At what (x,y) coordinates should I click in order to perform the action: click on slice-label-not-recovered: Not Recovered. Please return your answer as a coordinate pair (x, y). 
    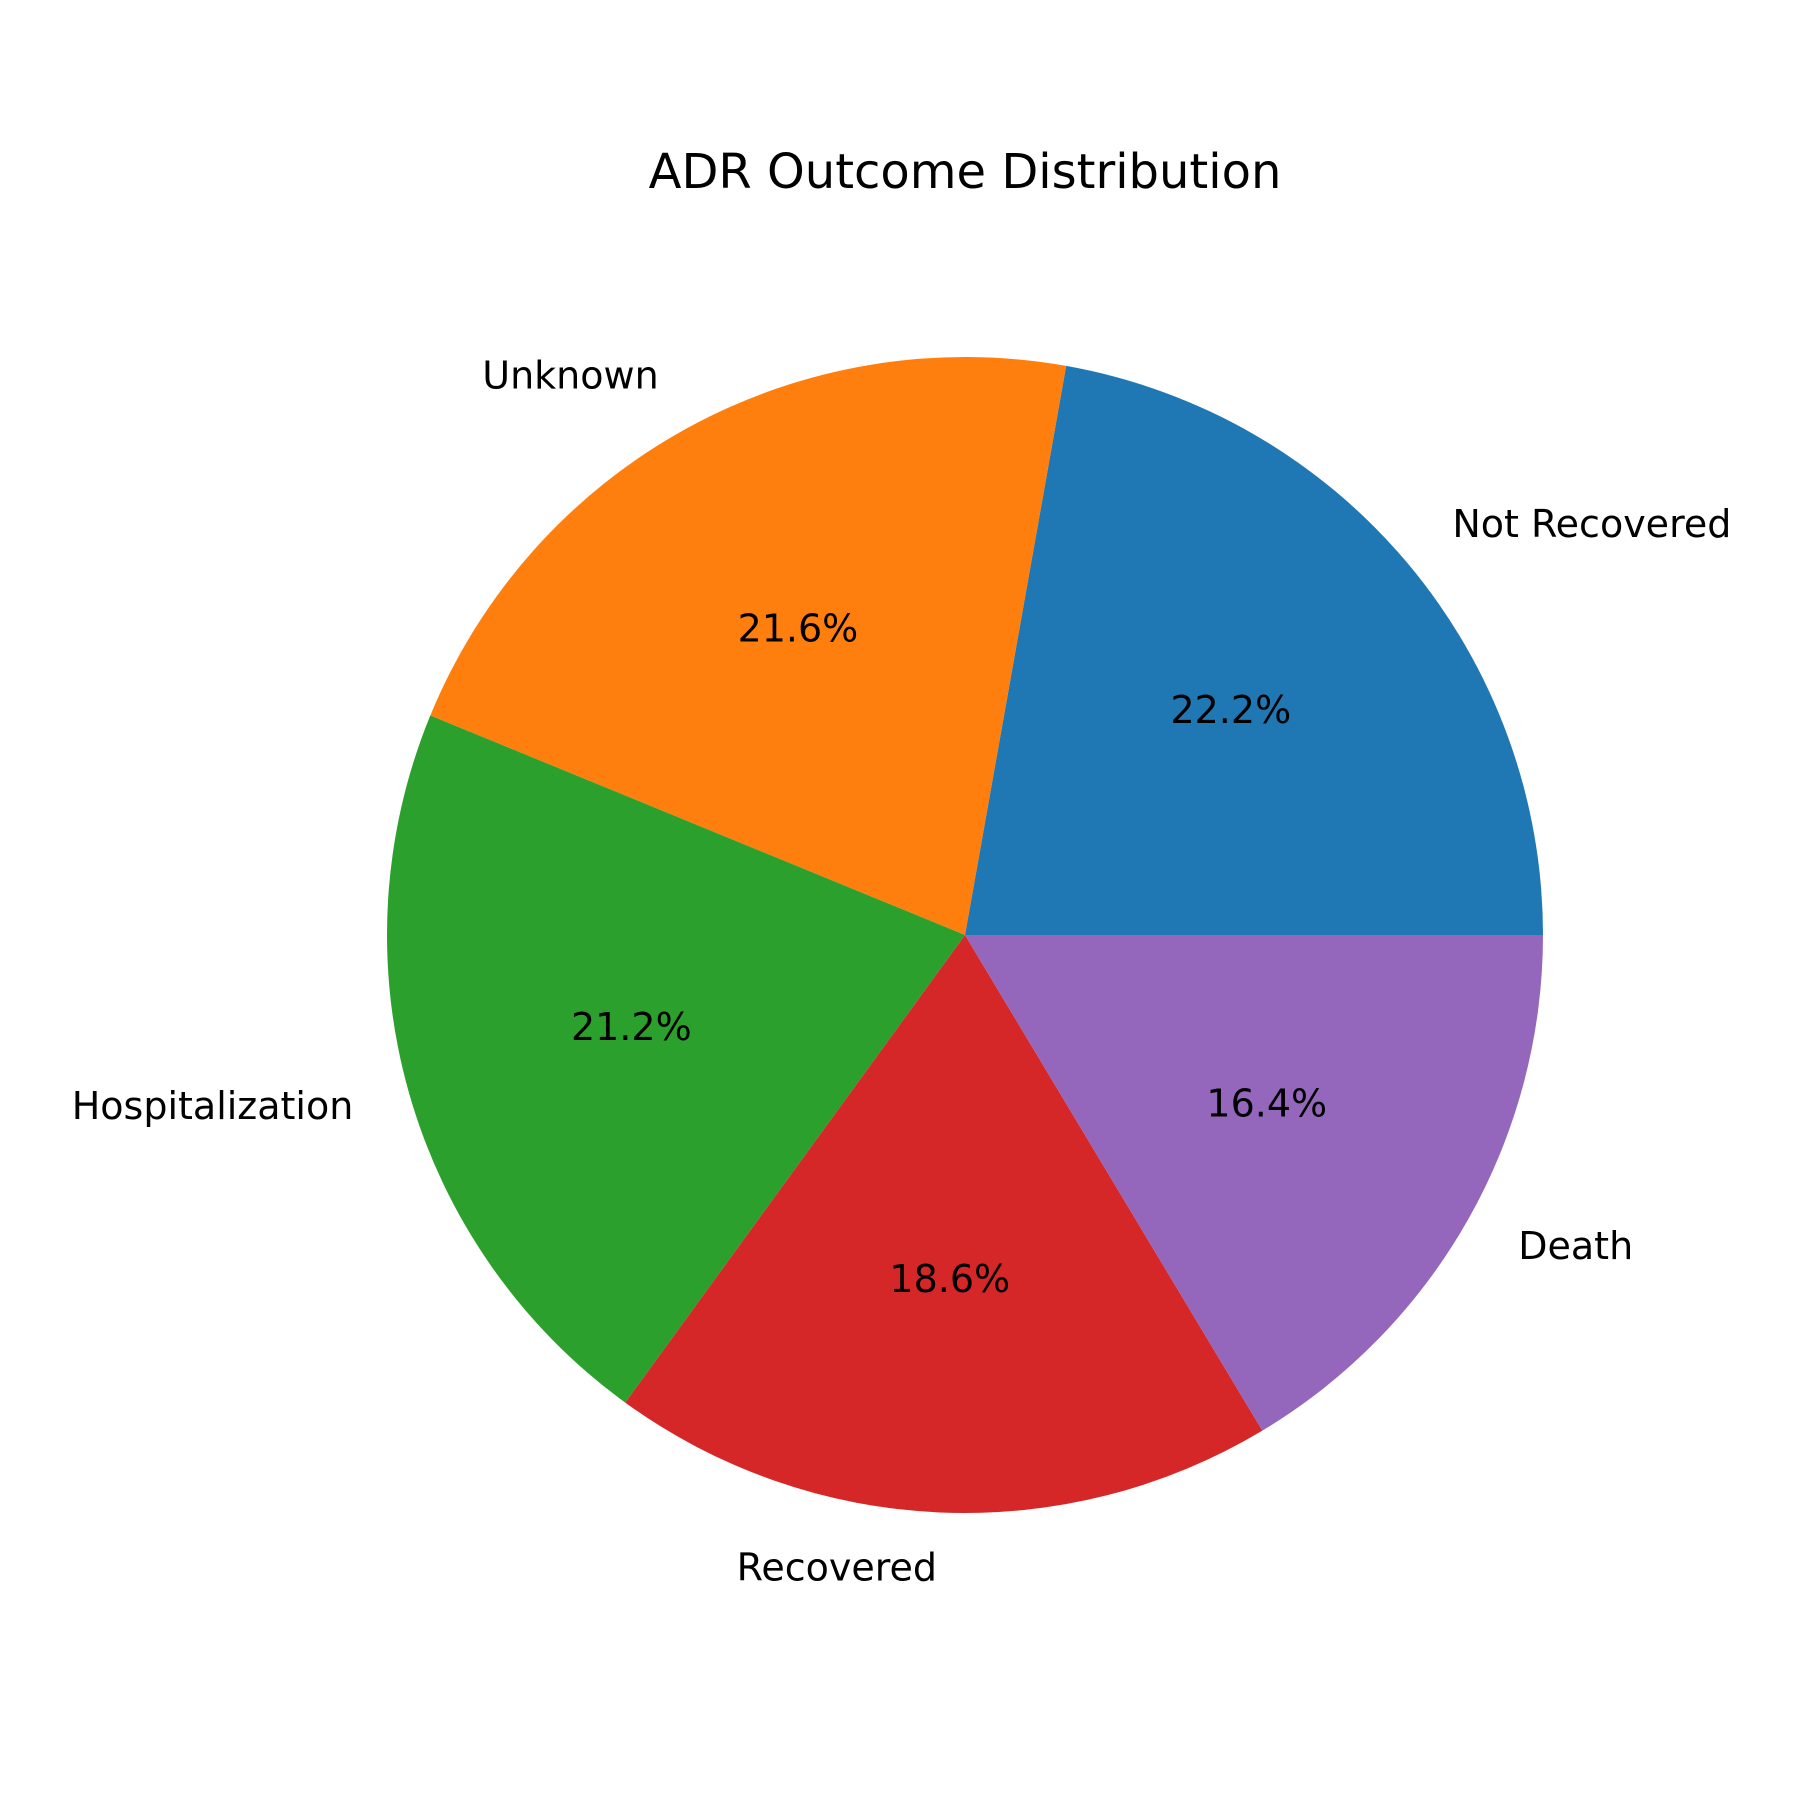
    Looking at the image, I should click on (1591, 524).